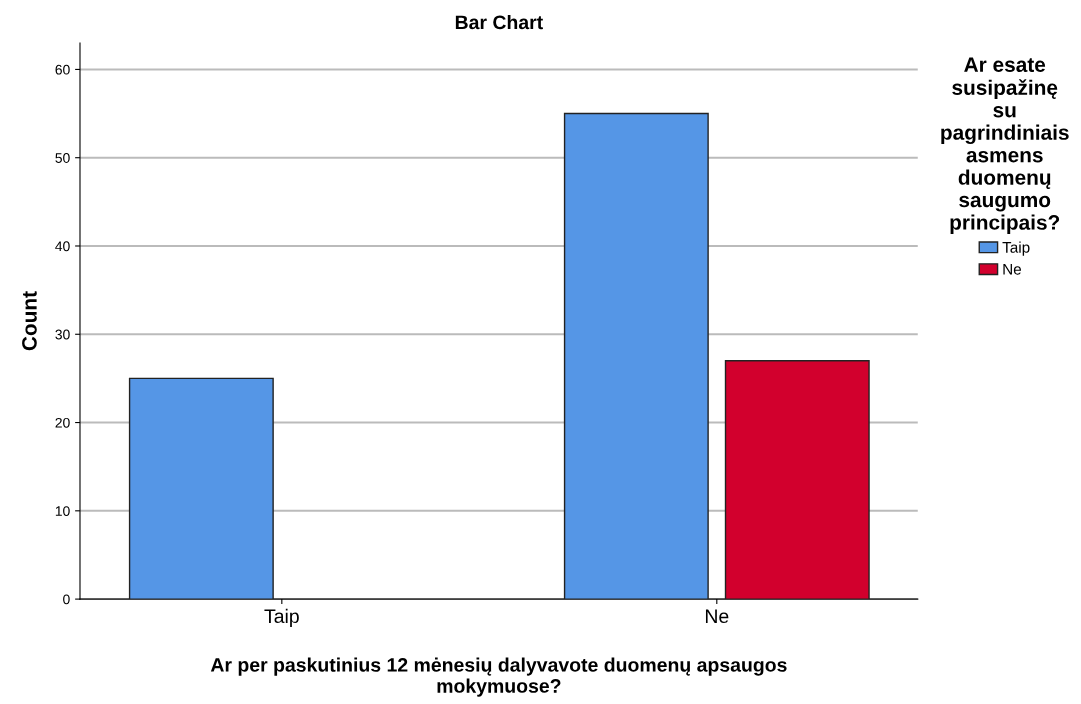  What do you see at coordinates (499, 22) in the screenshot?
I see `chart-title: Bar Chart` at bounding box center [499, 22].